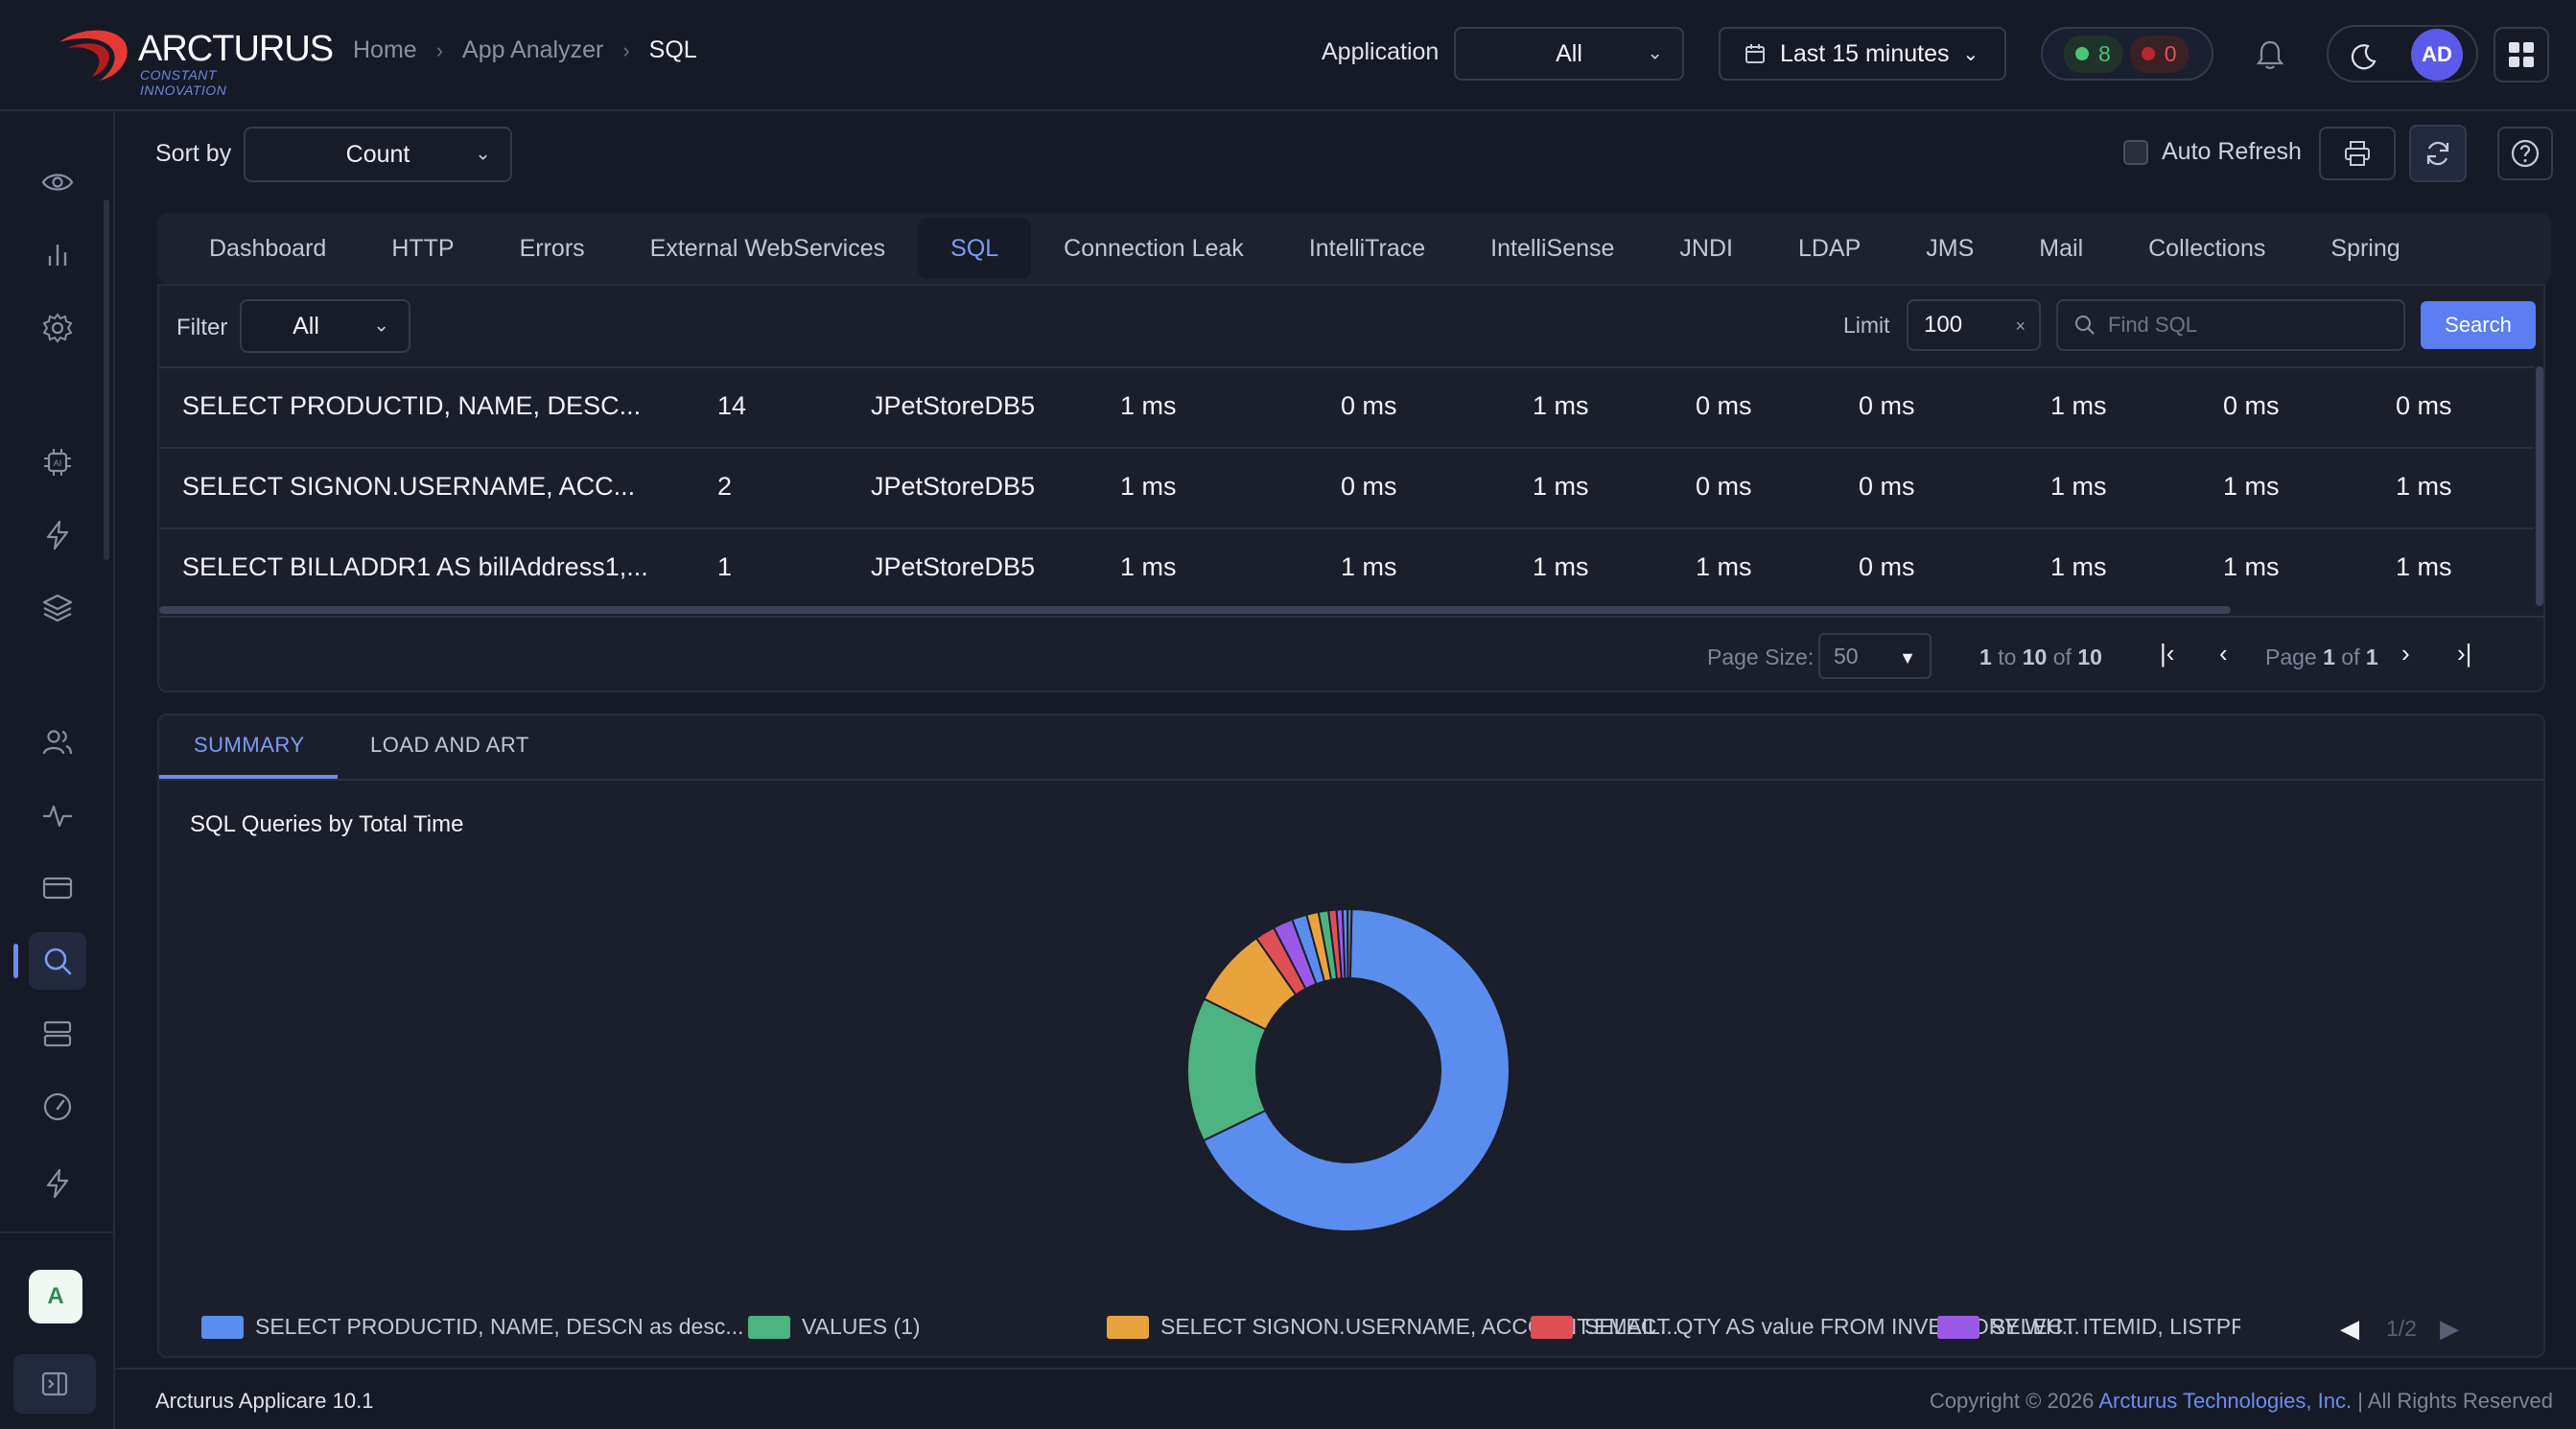 This screenshot has height=1429, width=2576. I want to click on prev-page-icon: ‹, so click(2223, 653).